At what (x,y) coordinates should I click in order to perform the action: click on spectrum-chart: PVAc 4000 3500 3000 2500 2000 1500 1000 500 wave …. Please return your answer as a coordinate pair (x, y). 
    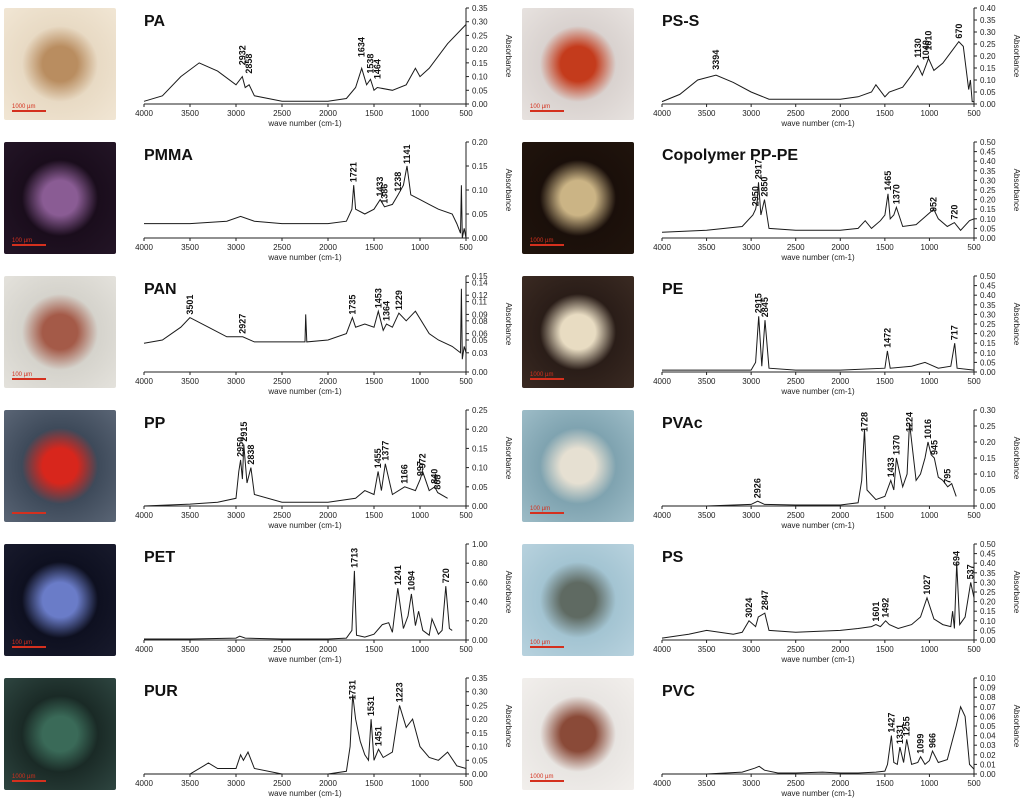
    Looking at the image, I should click on (836, 468).